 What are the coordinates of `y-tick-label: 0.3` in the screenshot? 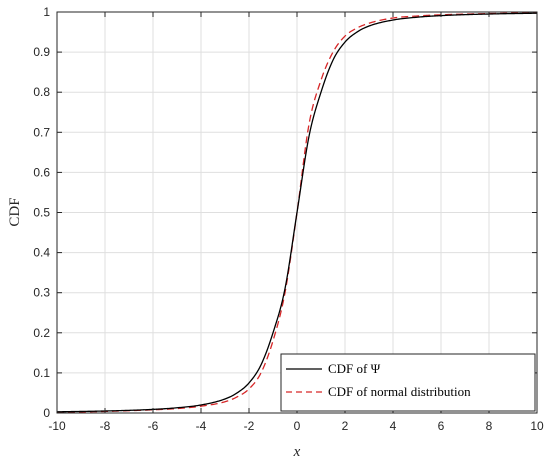 It's located at (41, 293).